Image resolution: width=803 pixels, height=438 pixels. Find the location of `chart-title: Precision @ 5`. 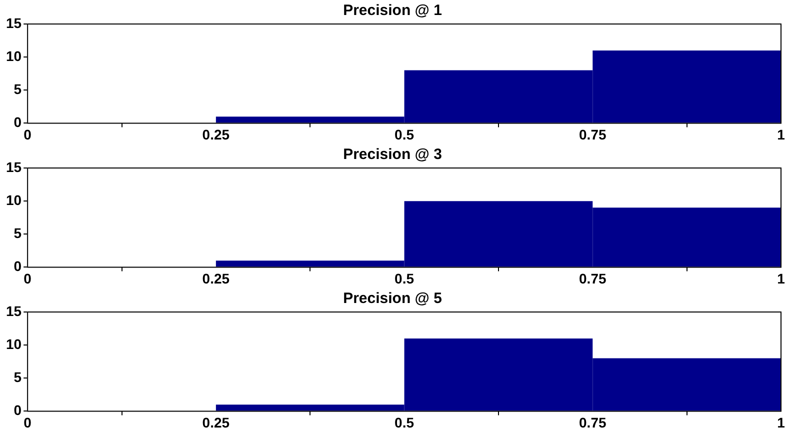

chart-title: Precision @ 5 is located at coordinates (392, 299).